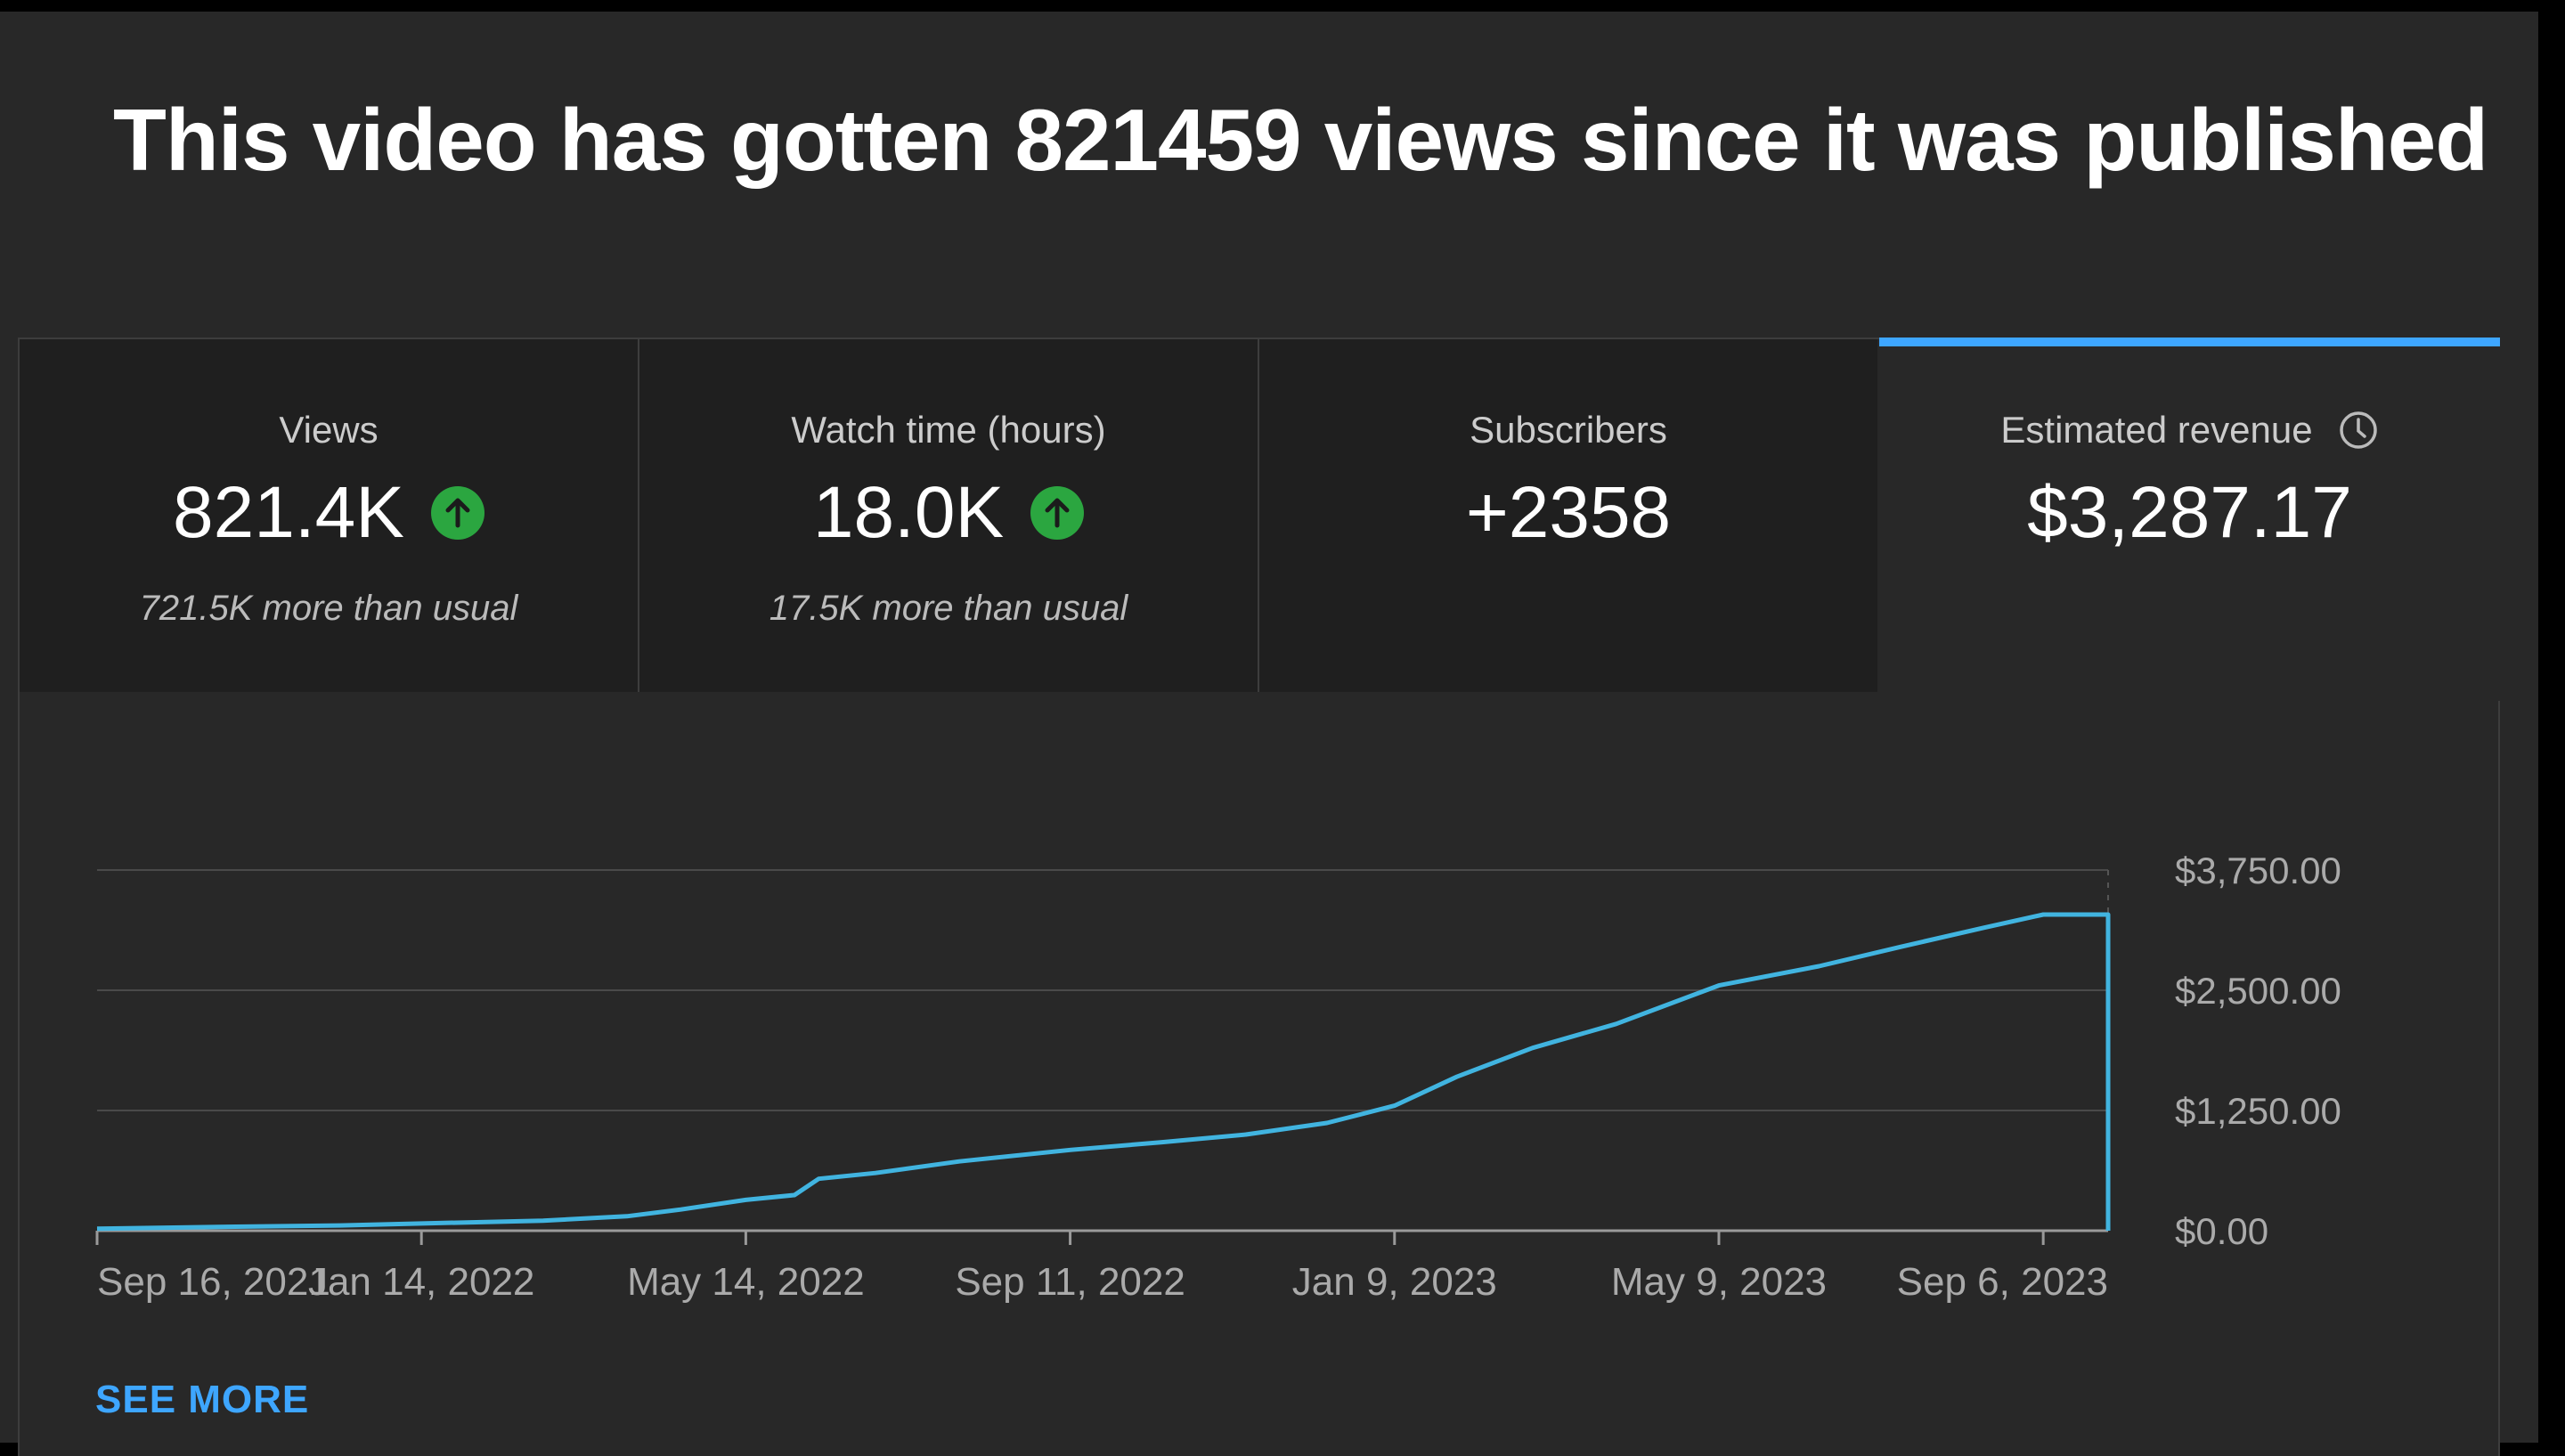 This screenshot has width=2565, height=1456. I want to click on y-tick-label: $0.00, so click(2221, 1231).